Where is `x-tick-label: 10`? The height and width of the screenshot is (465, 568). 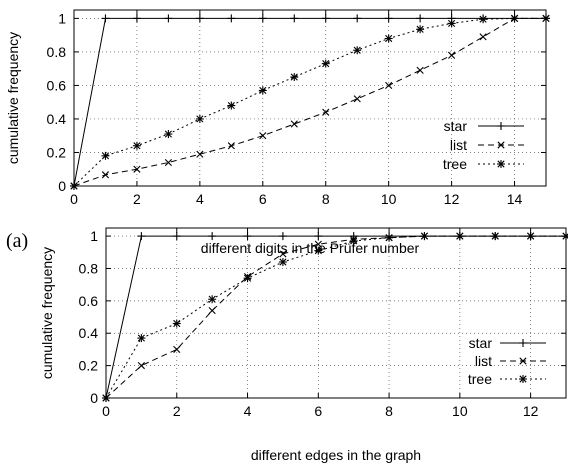 x-tick-label: 10 is located at coordinates (460, 411).